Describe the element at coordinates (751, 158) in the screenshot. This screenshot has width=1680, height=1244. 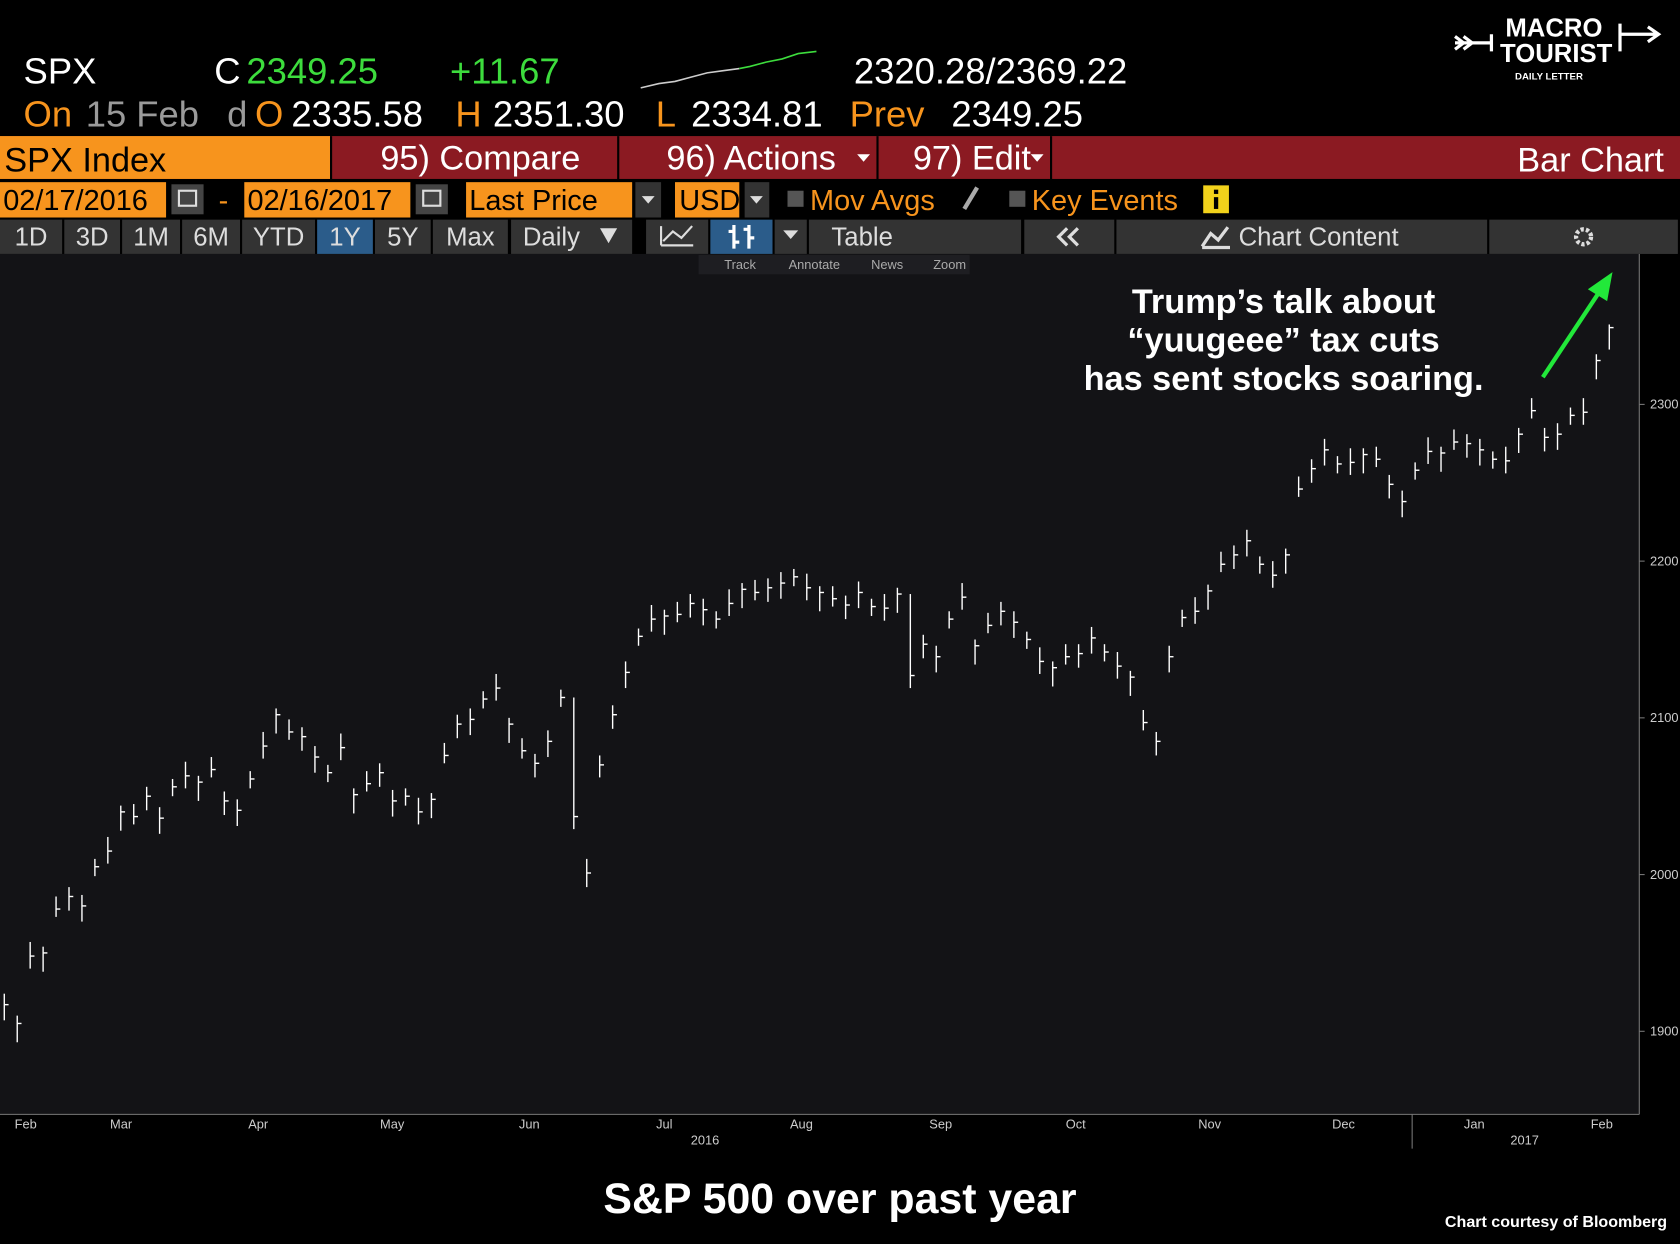
I see `actions: 96) Actions` at that location.